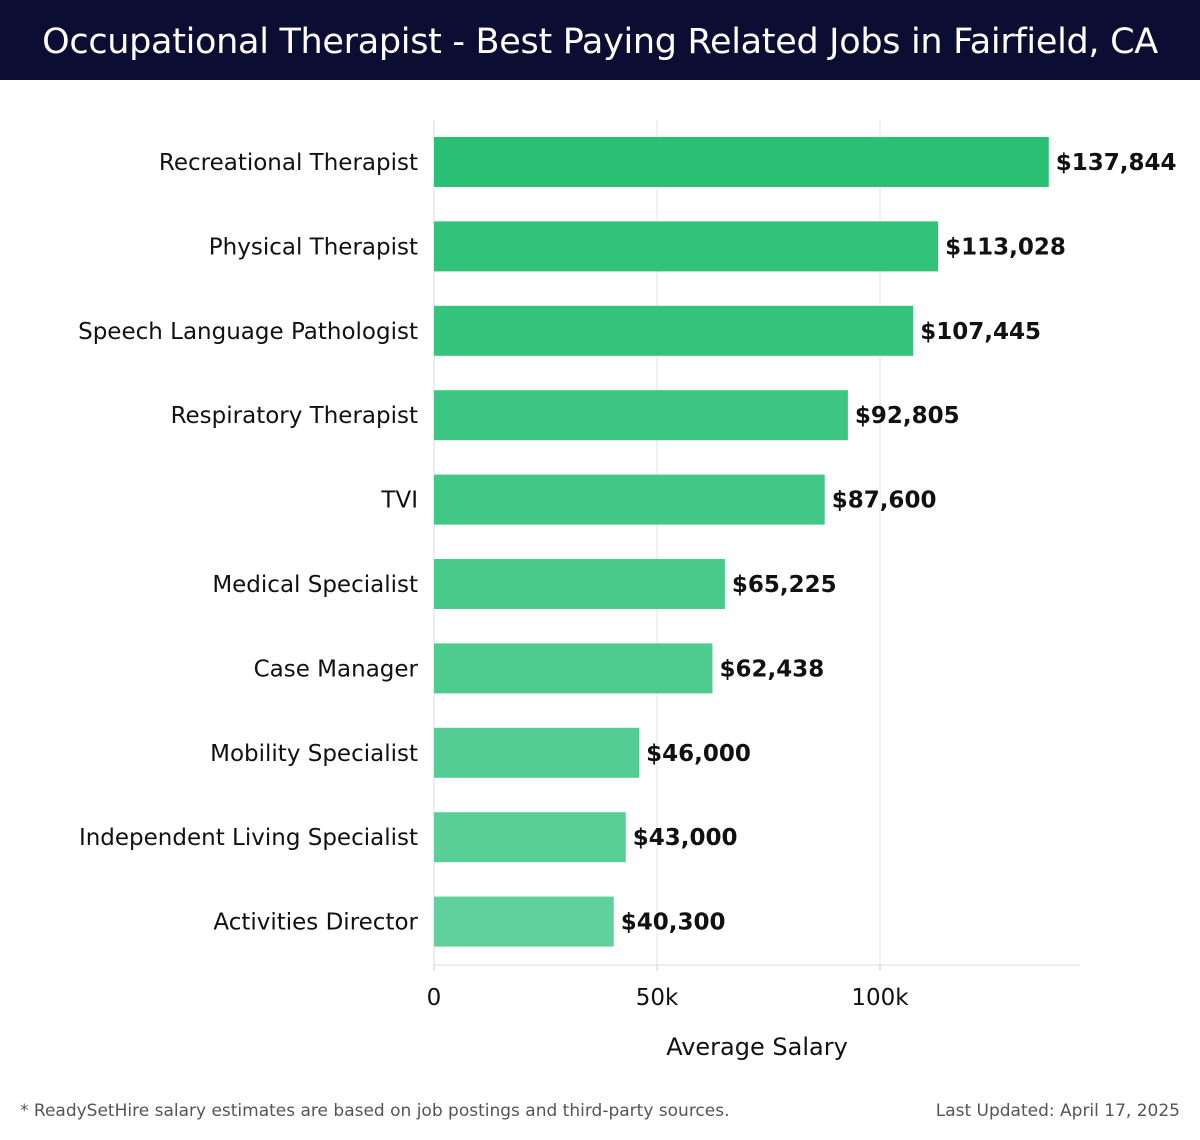 This screenshot has width=1200, height=1140. I want to click on value-label: $107,445, so click(980, 332).